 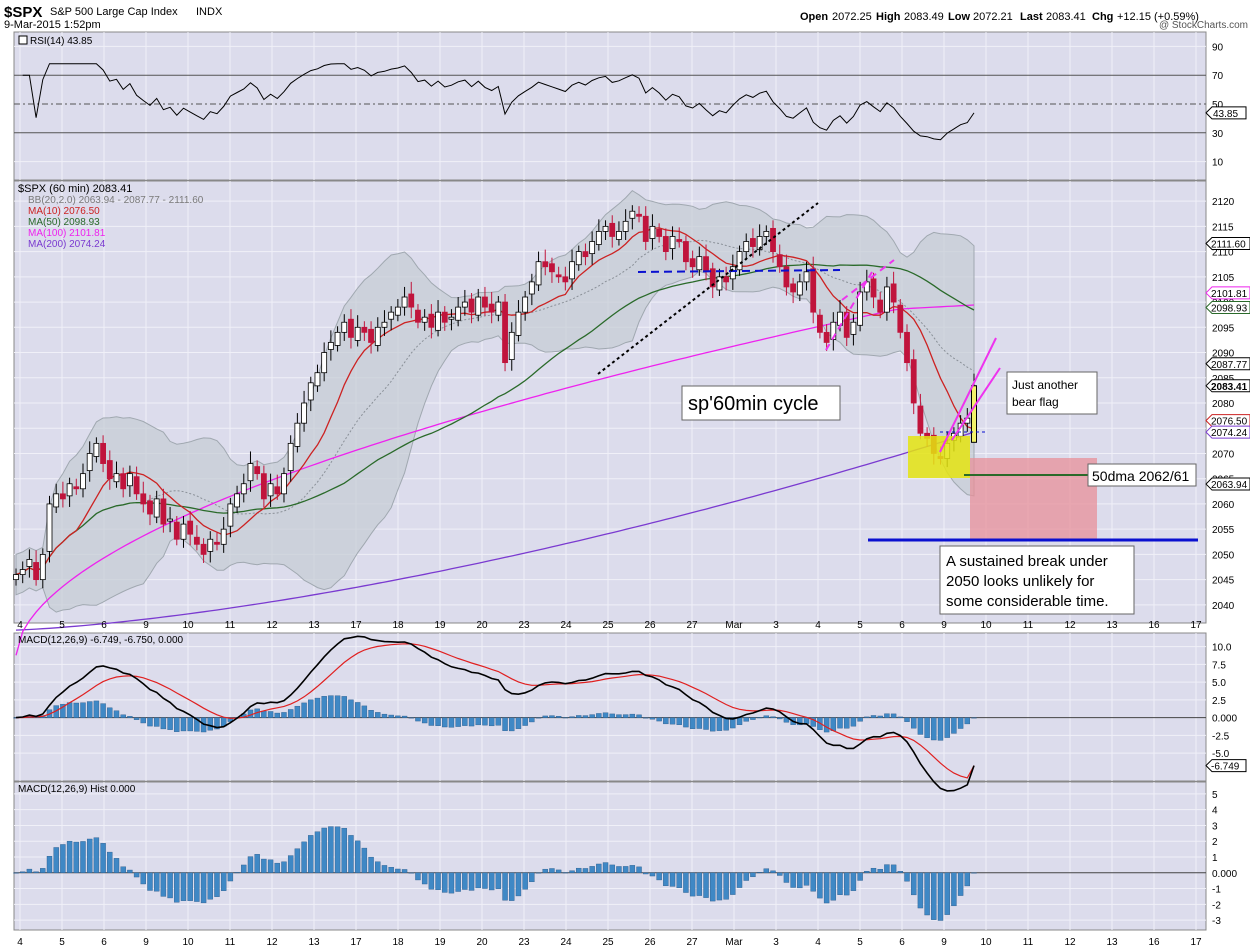 I want to click on black-dotted-trendline, so click(x=708, y=288).